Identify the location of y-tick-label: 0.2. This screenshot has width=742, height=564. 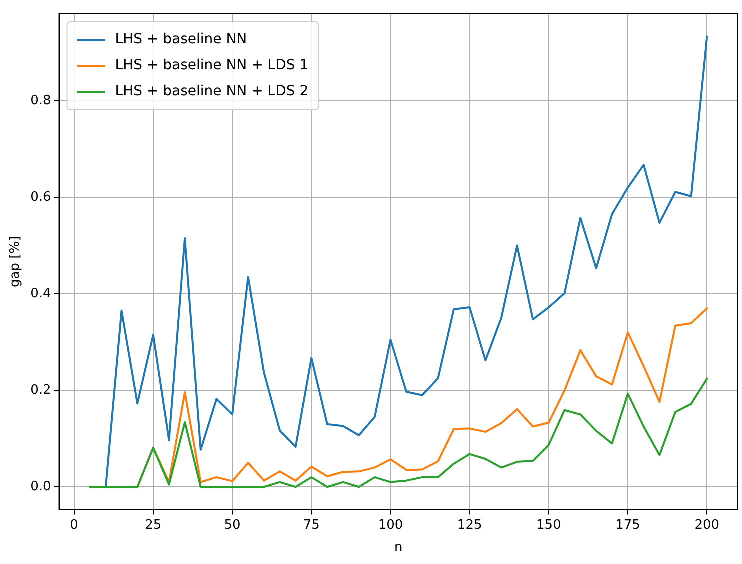
(41, 390).